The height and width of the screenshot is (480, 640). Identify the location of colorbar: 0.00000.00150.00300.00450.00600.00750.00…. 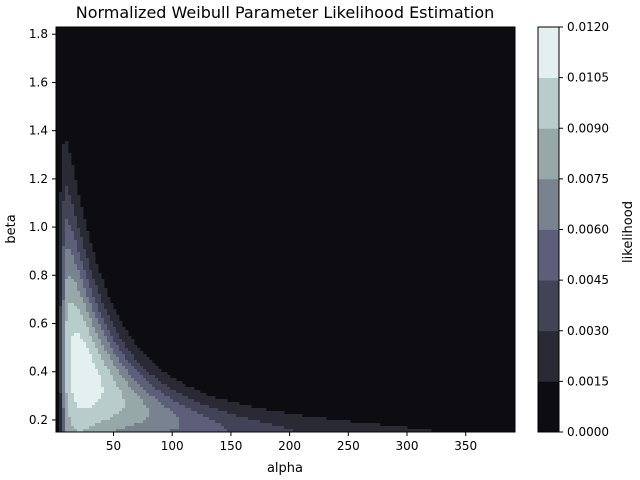
(573, 229).